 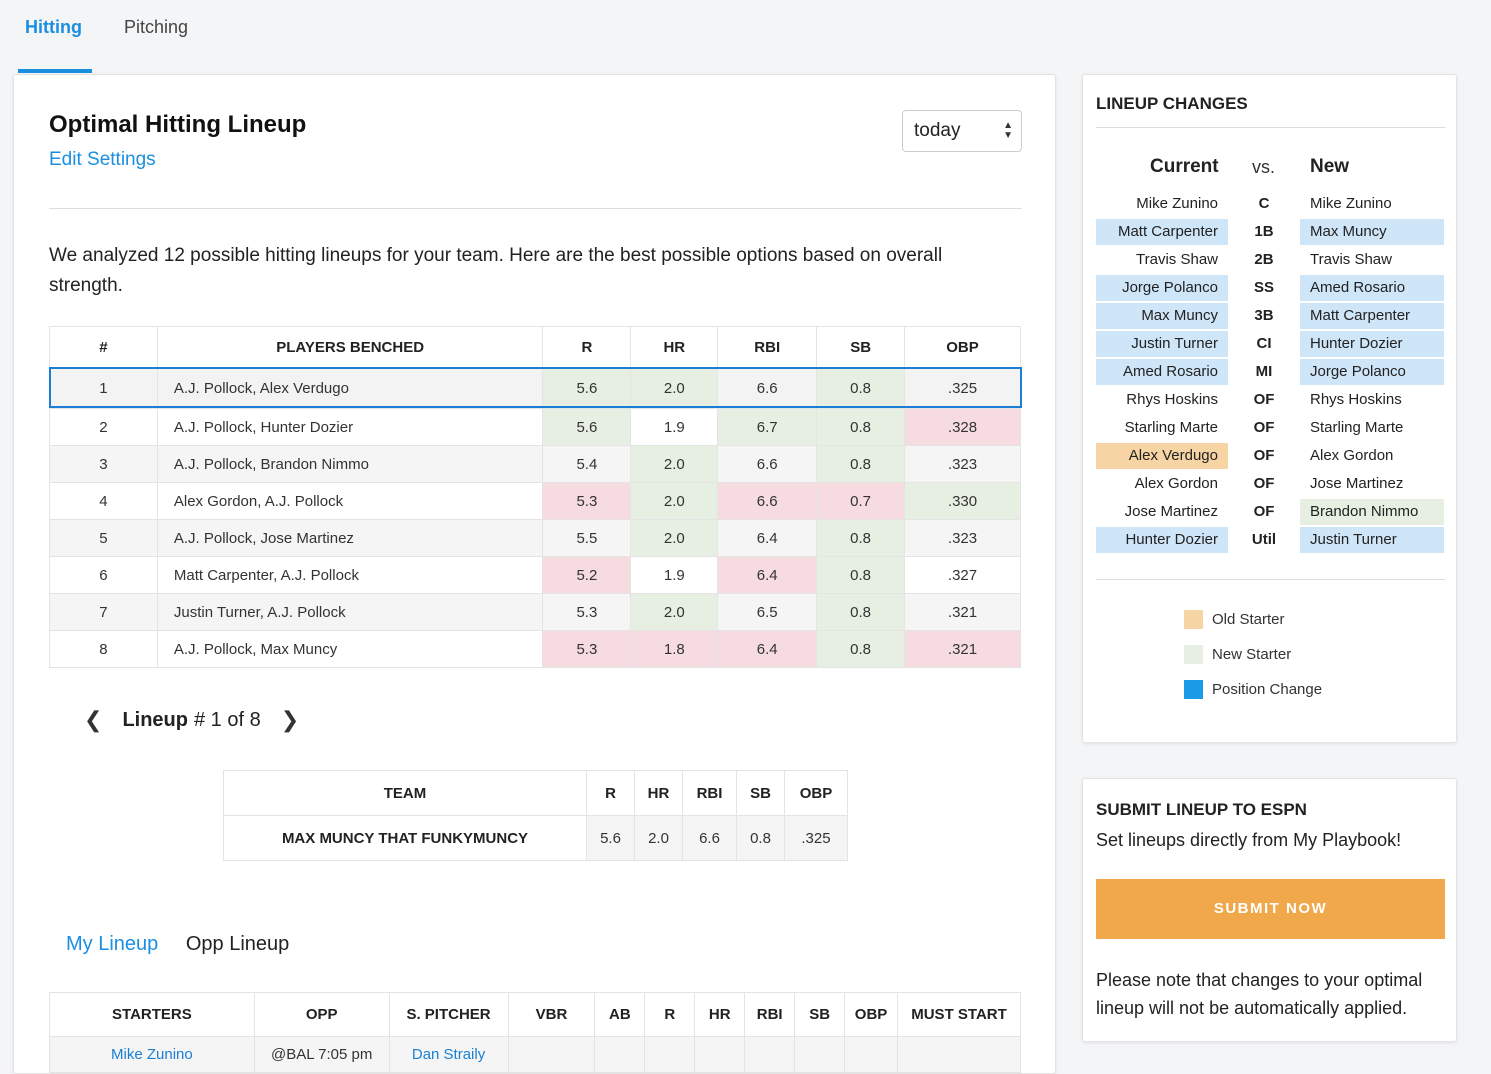 I want to click on submit-subtitle: Set lineups directly from My Playbook!, so click(x=1249, y=840).